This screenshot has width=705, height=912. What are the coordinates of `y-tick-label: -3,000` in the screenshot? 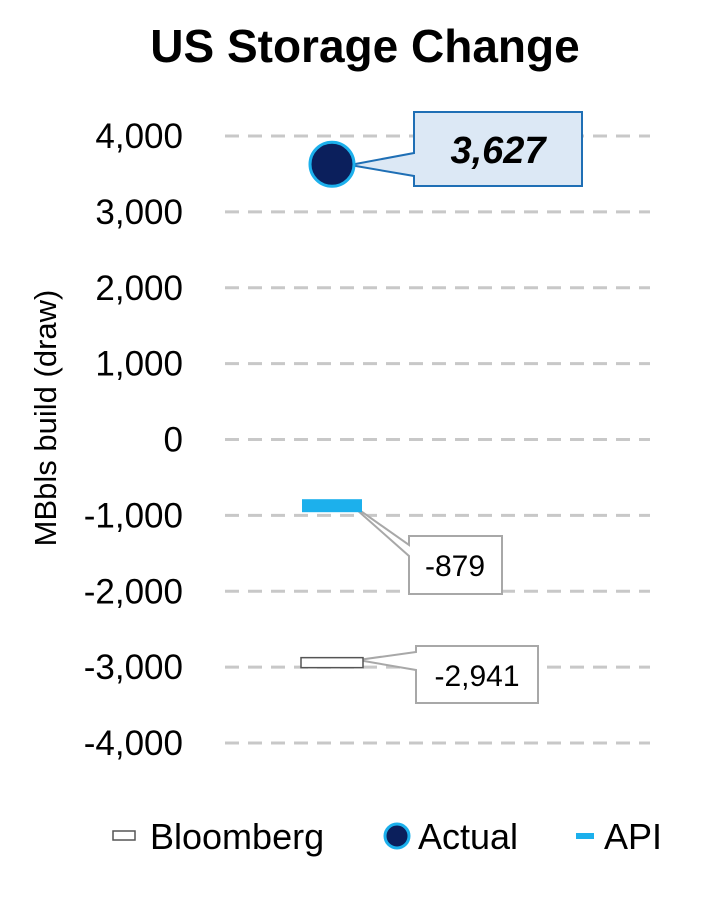 It's located at (133, 667).